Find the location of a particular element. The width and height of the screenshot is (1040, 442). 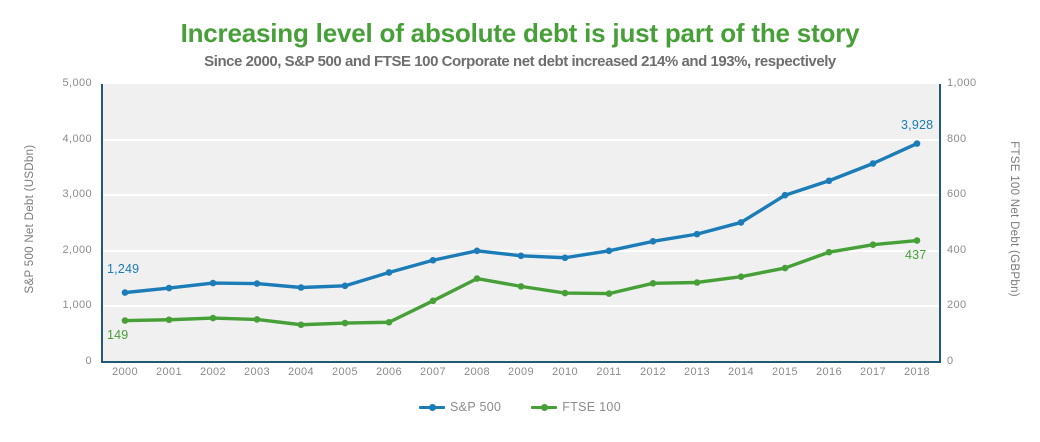

x-axis-tick-label: 2000 is located at coordinates (125, 372).